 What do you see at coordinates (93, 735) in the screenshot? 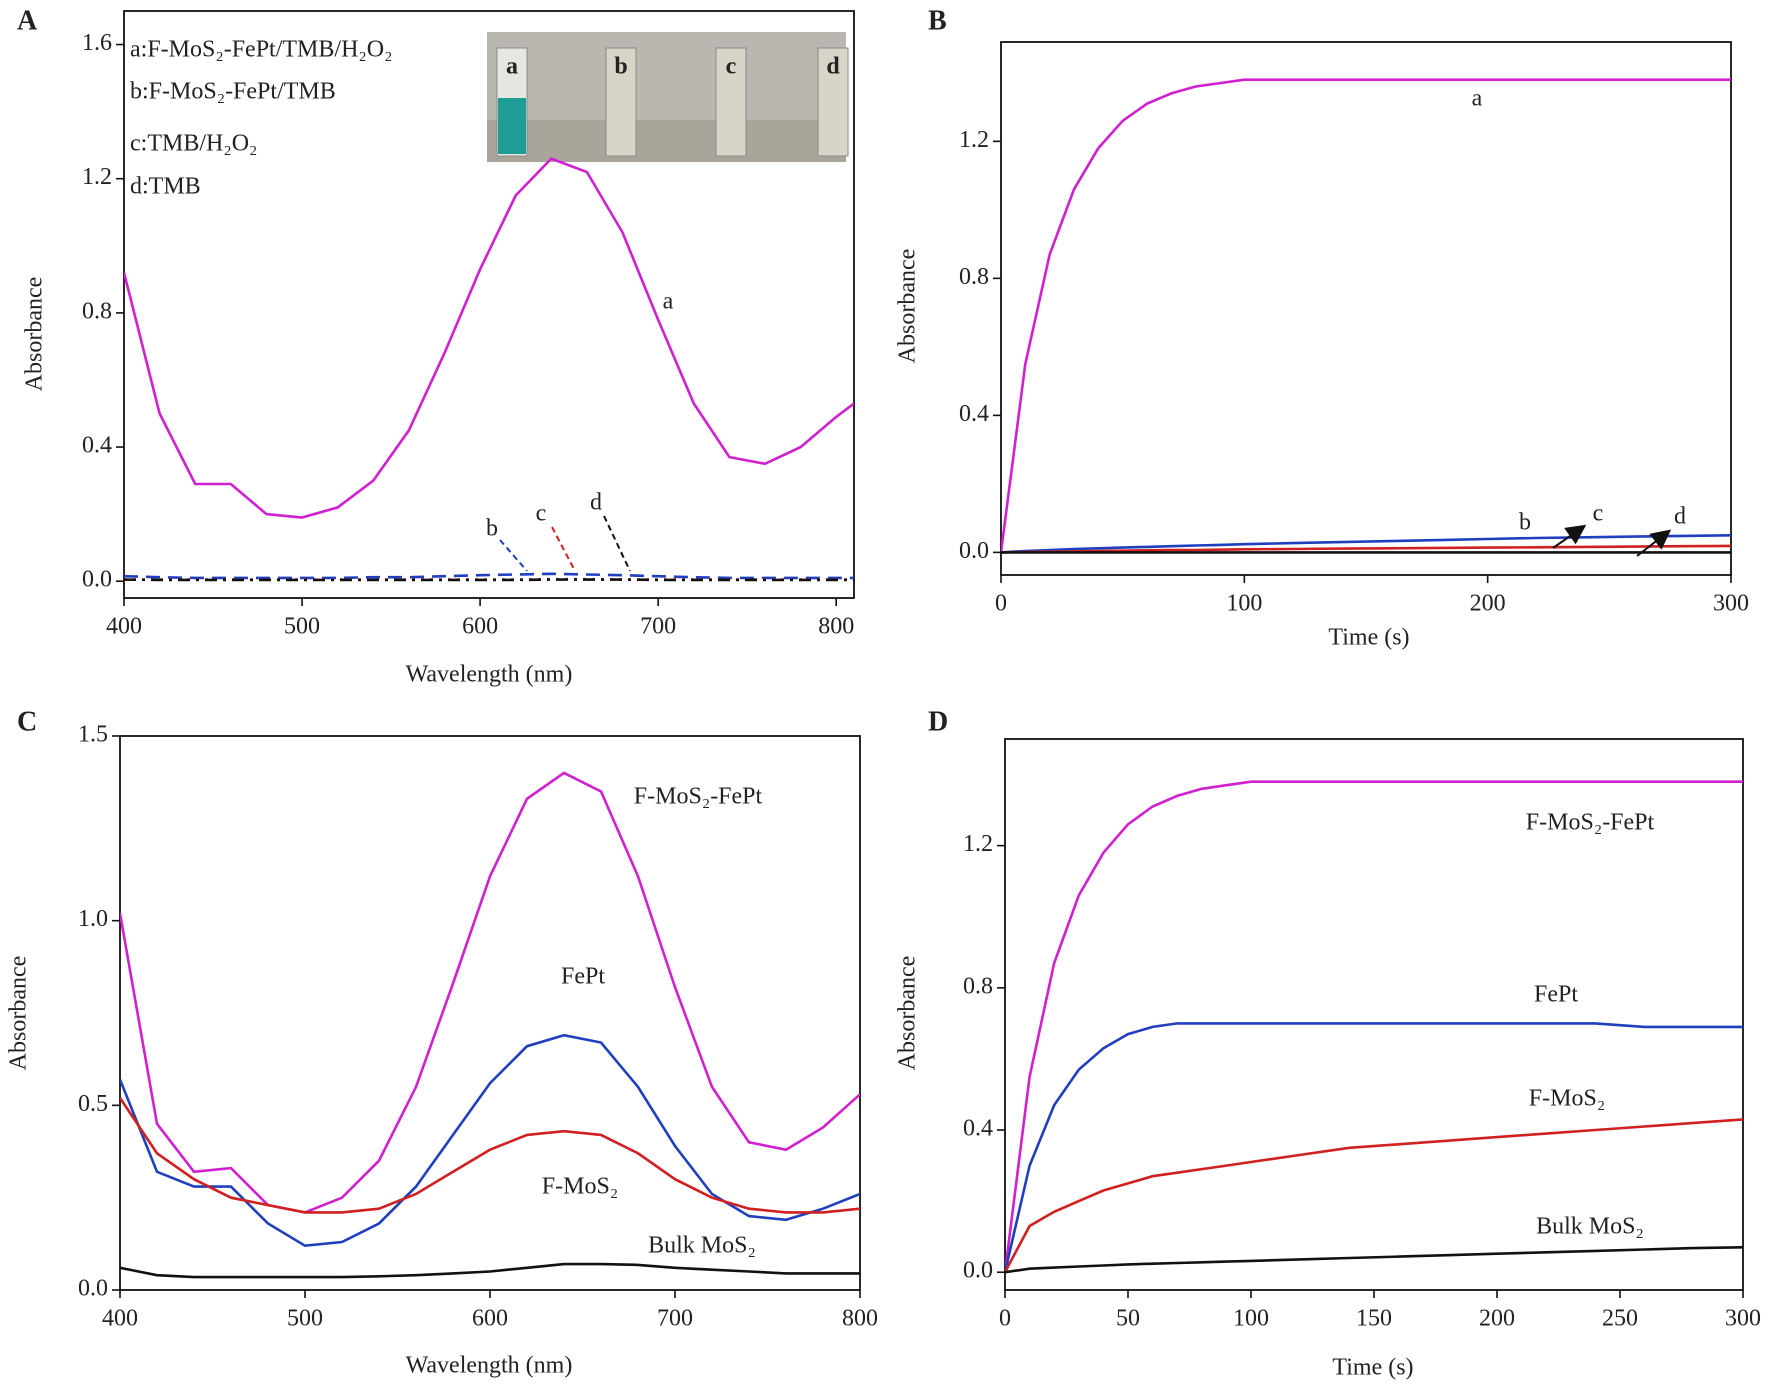
I see `y-tick-label: 1.5` at bounding box center [93, 735].